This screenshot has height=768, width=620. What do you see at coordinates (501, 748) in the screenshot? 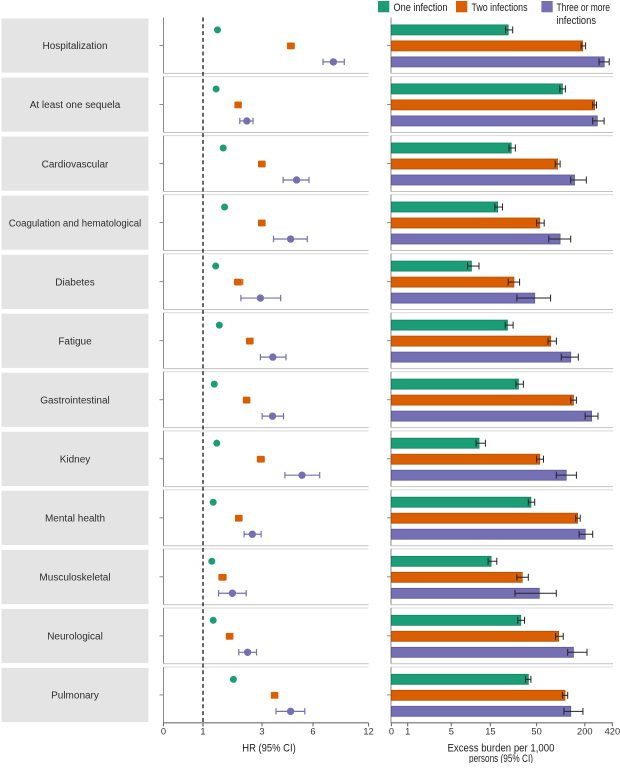
I see `svg-text: Excess burden per 1,000` at bounding box center [501, 748].